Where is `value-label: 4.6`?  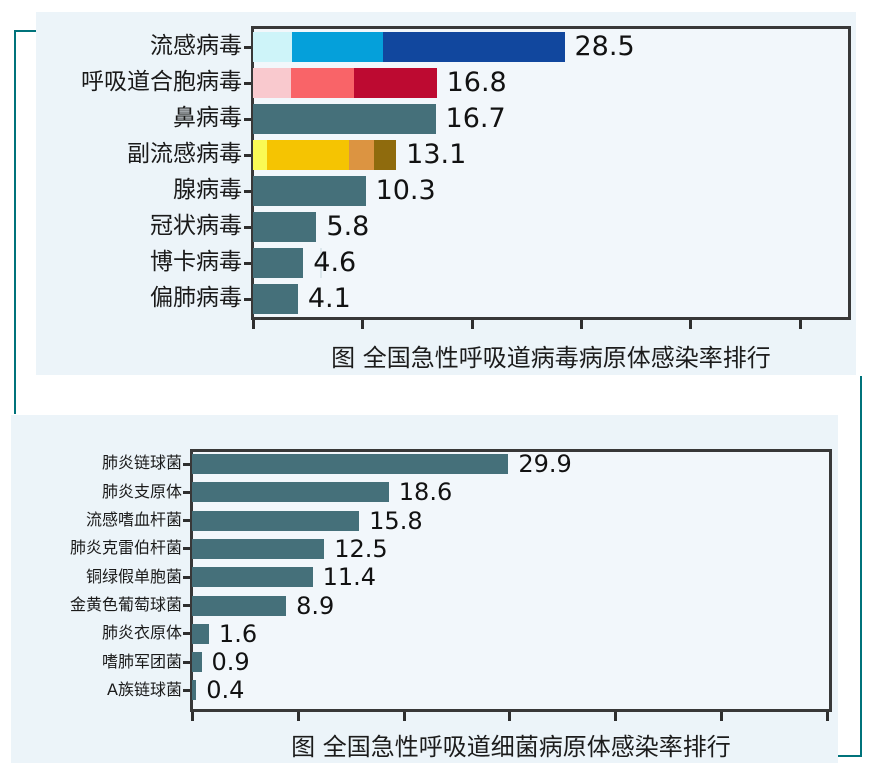
value-label: 4.6 is located at coordinates (335, 262).